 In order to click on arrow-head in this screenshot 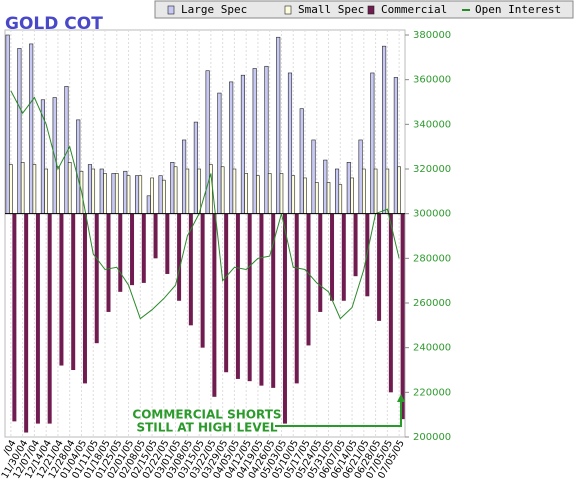, I will do `click(401, 398)`.